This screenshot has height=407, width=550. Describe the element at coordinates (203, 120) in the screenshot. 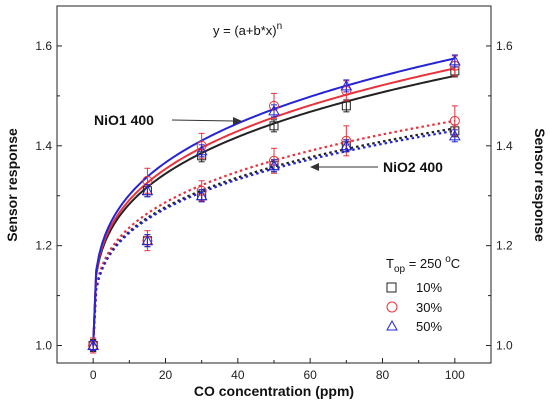

I see `annotation-nio1-arrow` at that location.